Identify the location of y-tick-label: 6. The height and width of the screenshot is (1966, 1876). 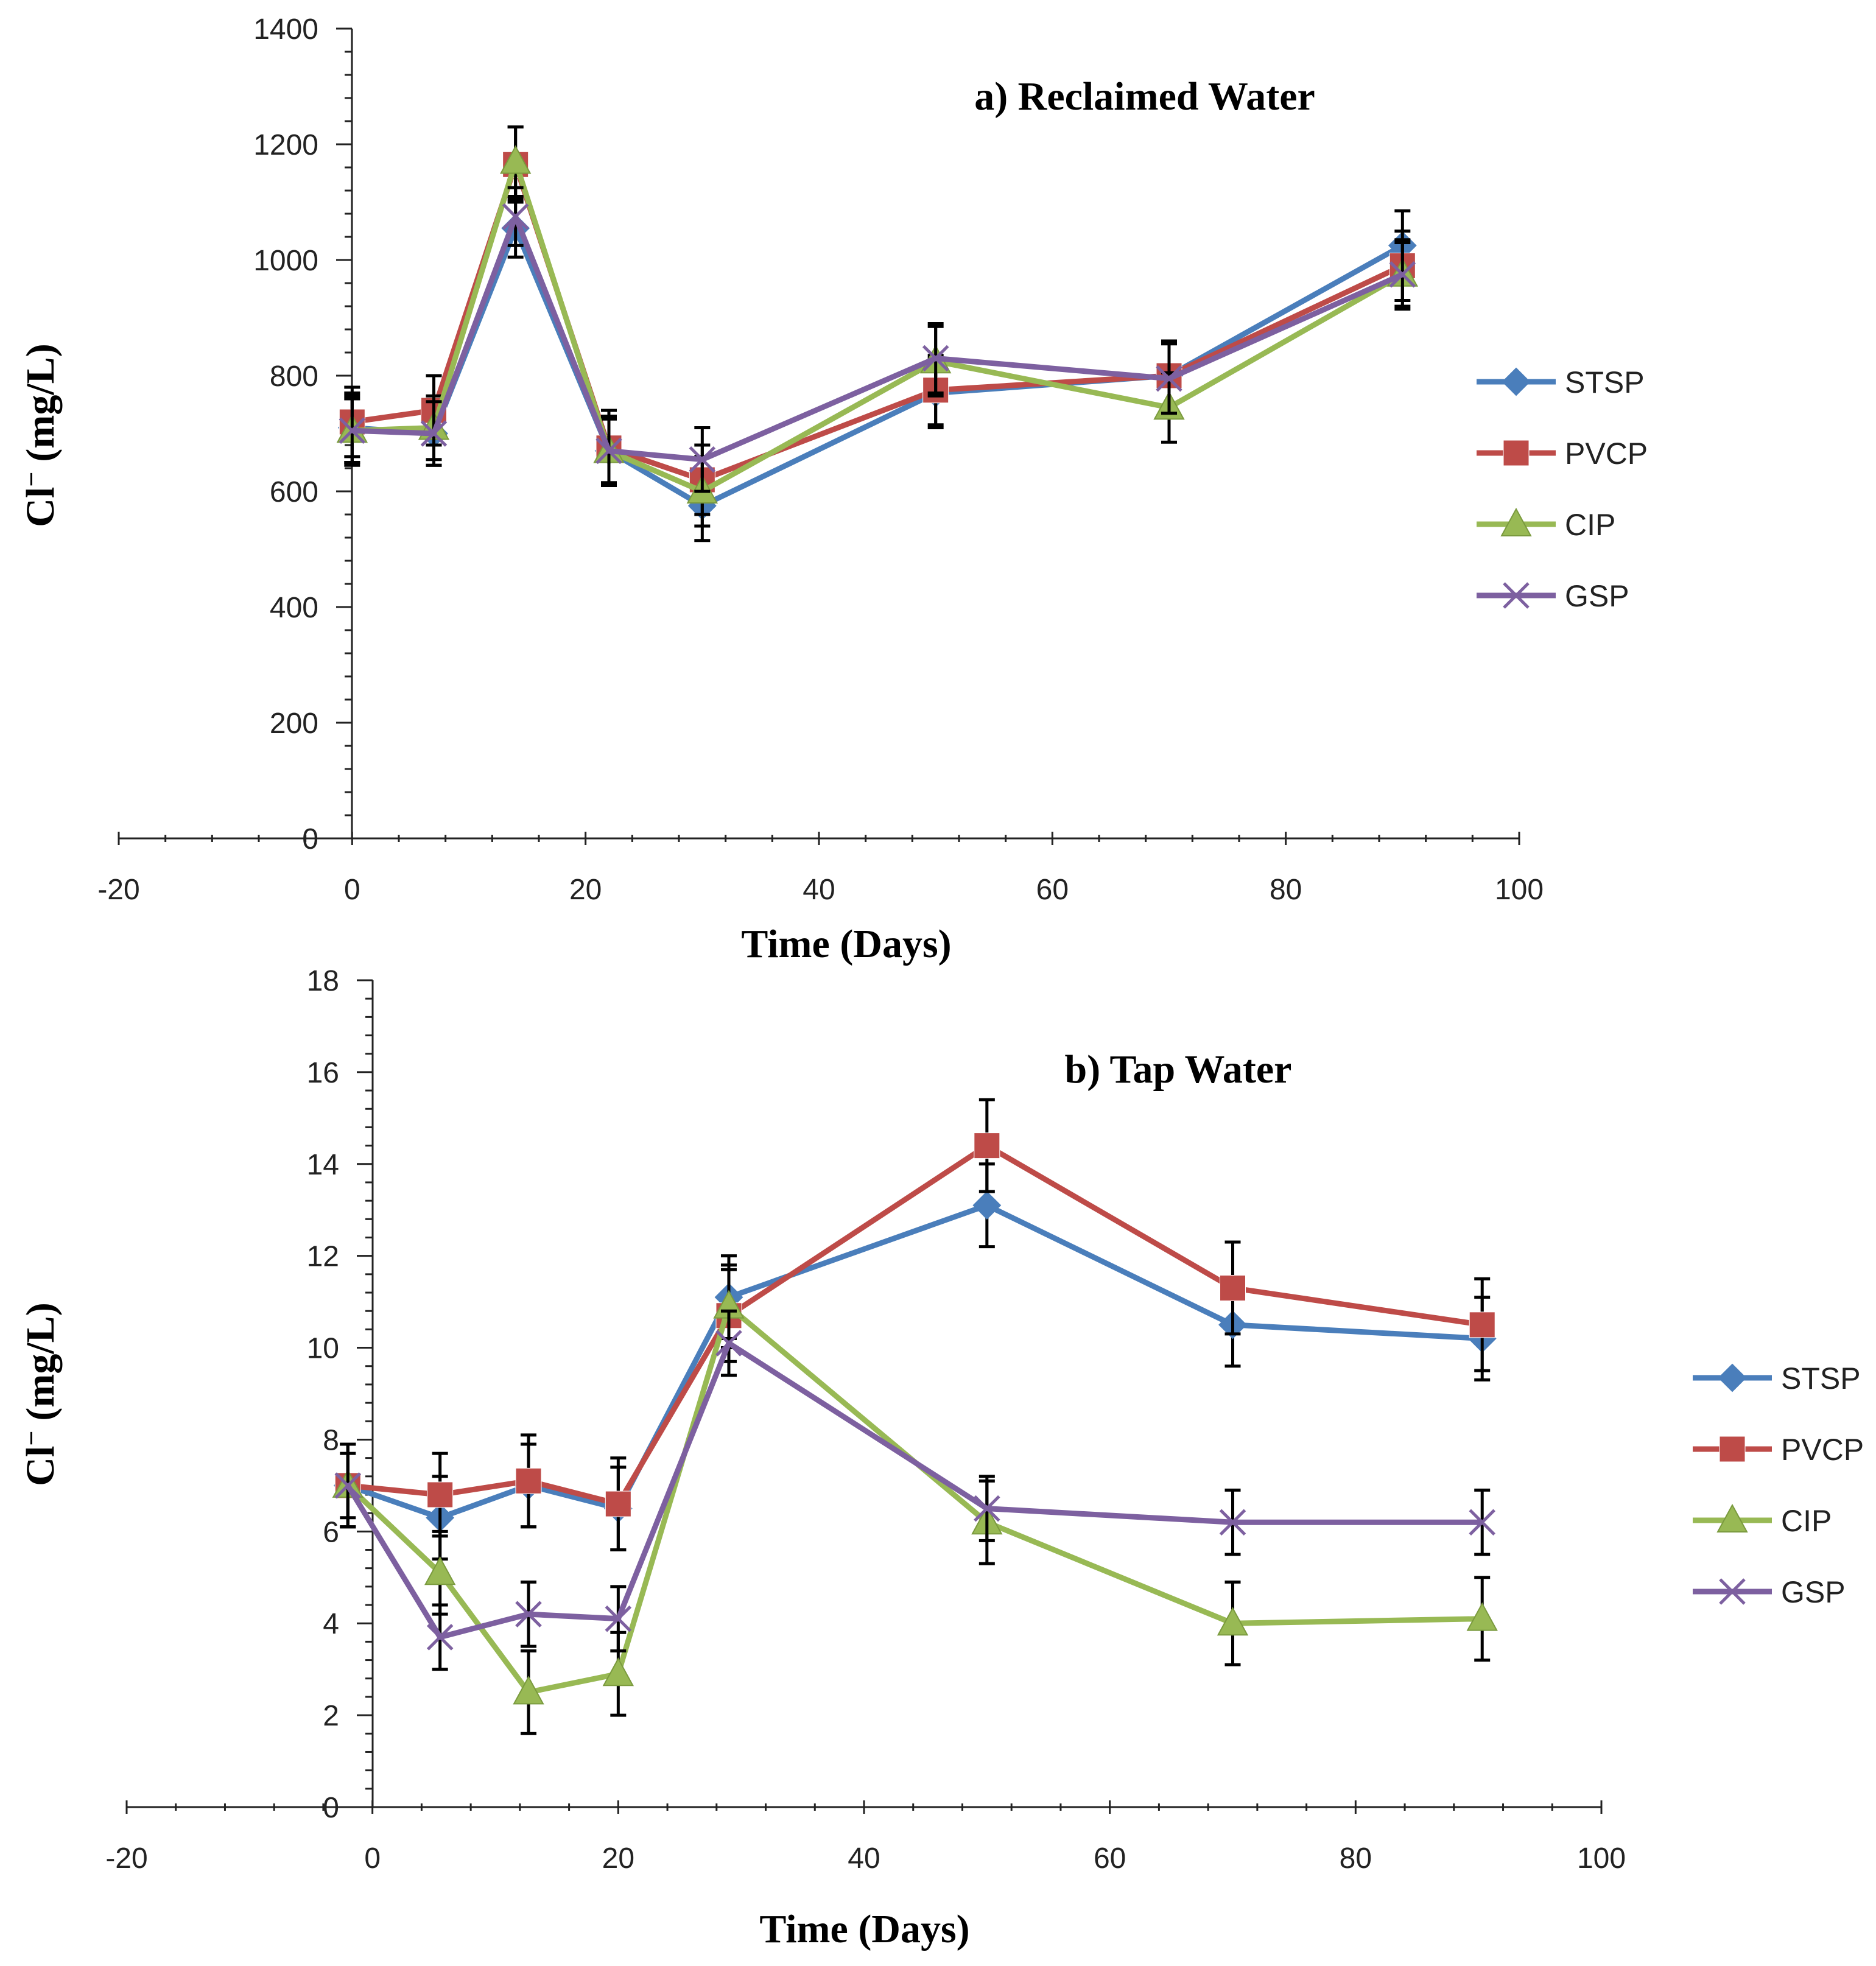
(331, 1532).